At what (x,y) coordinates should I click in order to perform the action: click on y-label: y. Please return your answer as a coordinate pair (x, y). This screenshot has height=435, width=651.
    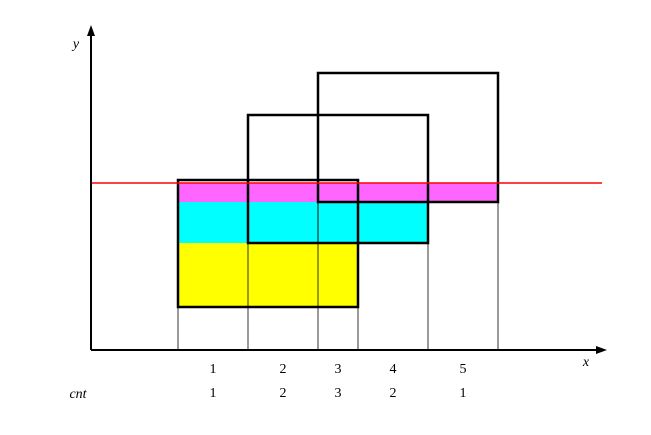
    Looking at the image, I should click on (75, 44).